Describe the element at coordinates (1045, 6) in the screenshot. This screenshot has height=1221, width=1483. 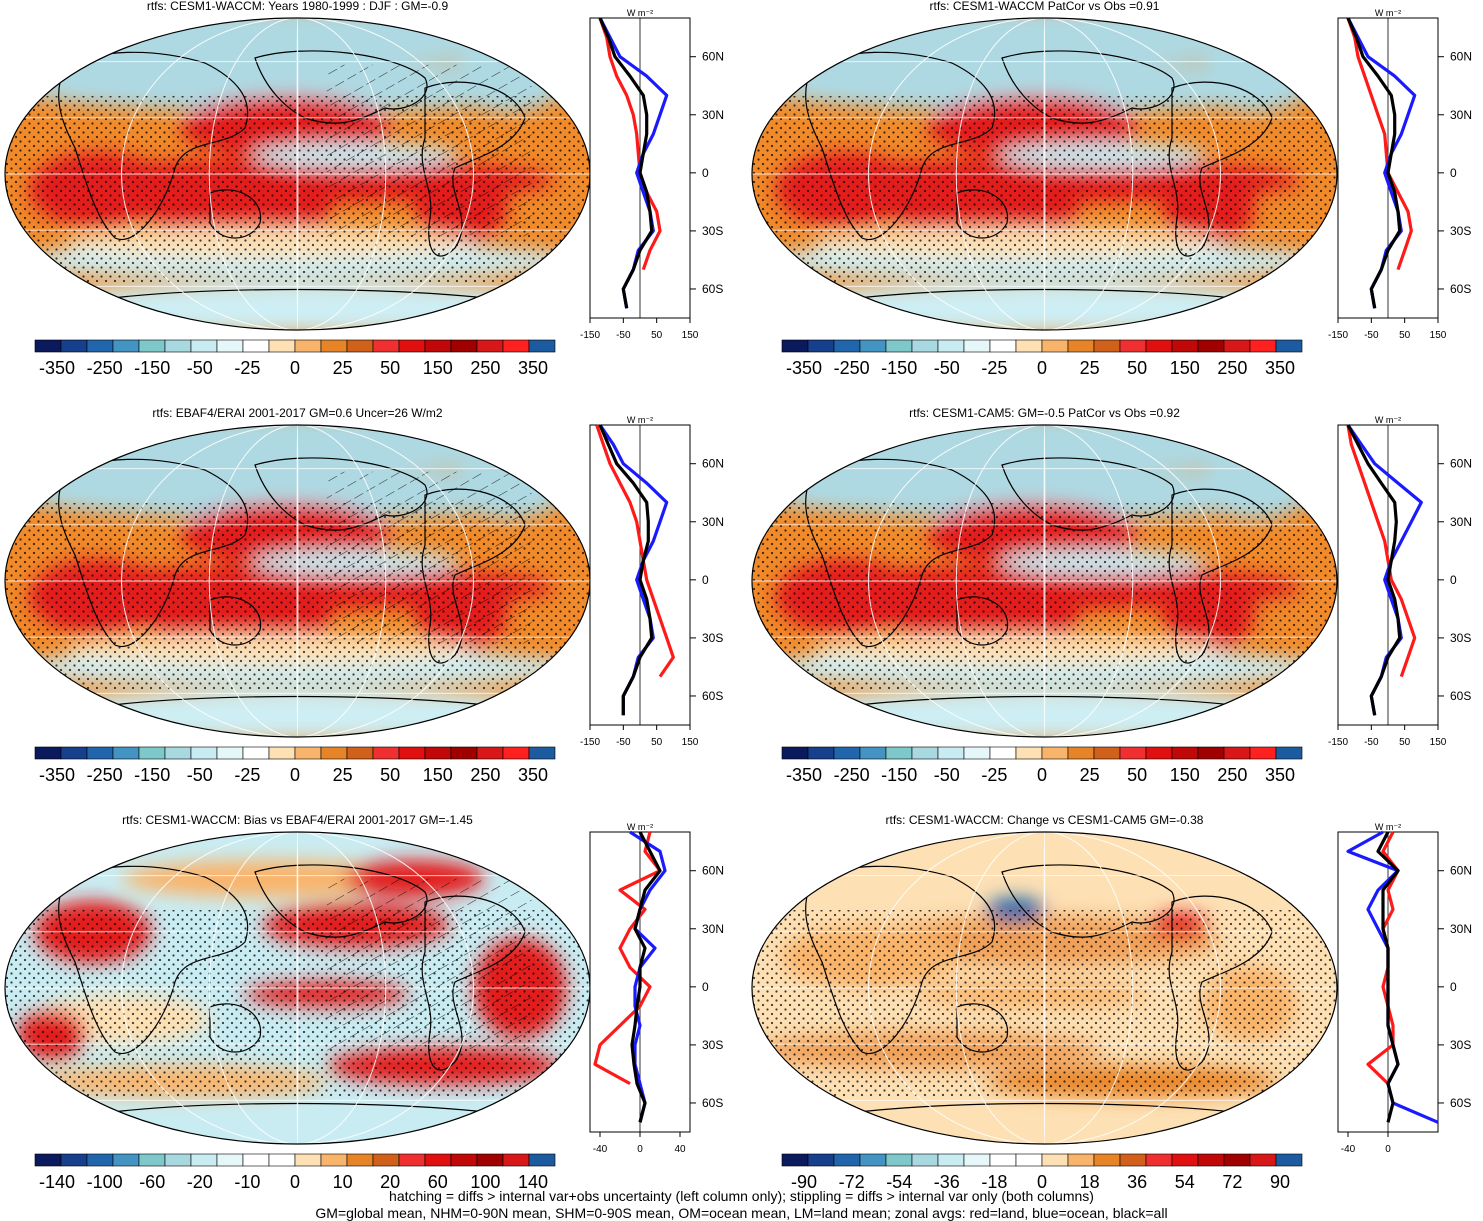
I see `panel-title: rtfs: CESM1-WACCM PatCor vs Obs =0.91` at that location.